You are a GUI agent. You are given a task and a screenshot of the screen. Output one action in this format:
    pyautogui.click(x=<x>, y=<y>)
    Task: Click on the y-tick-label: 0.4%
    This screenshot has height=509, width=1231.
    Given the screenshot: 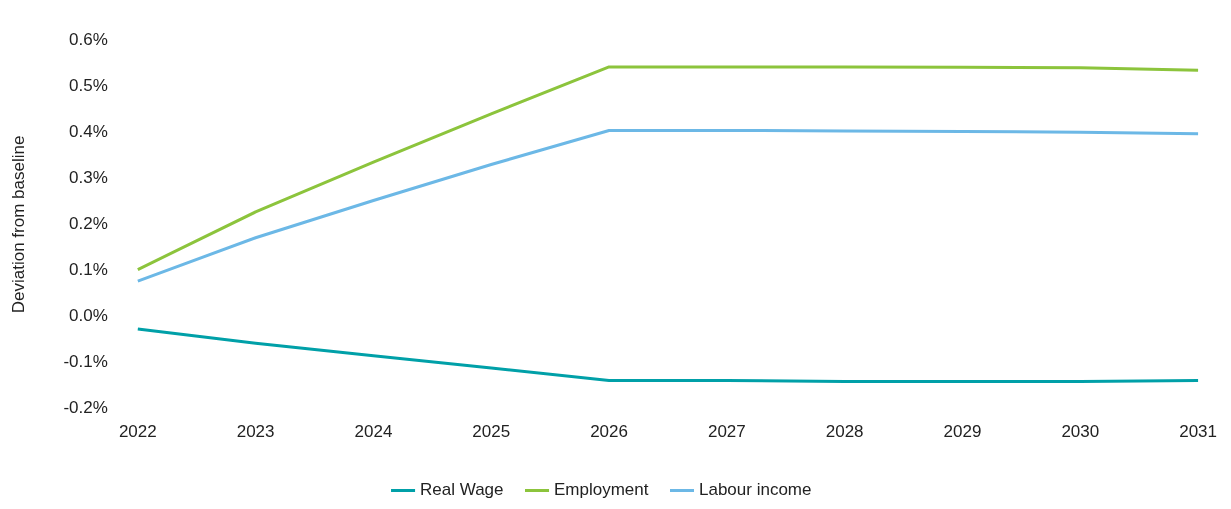 What is the action you would take?
    pyautogui.click(x=88, y=131)
    